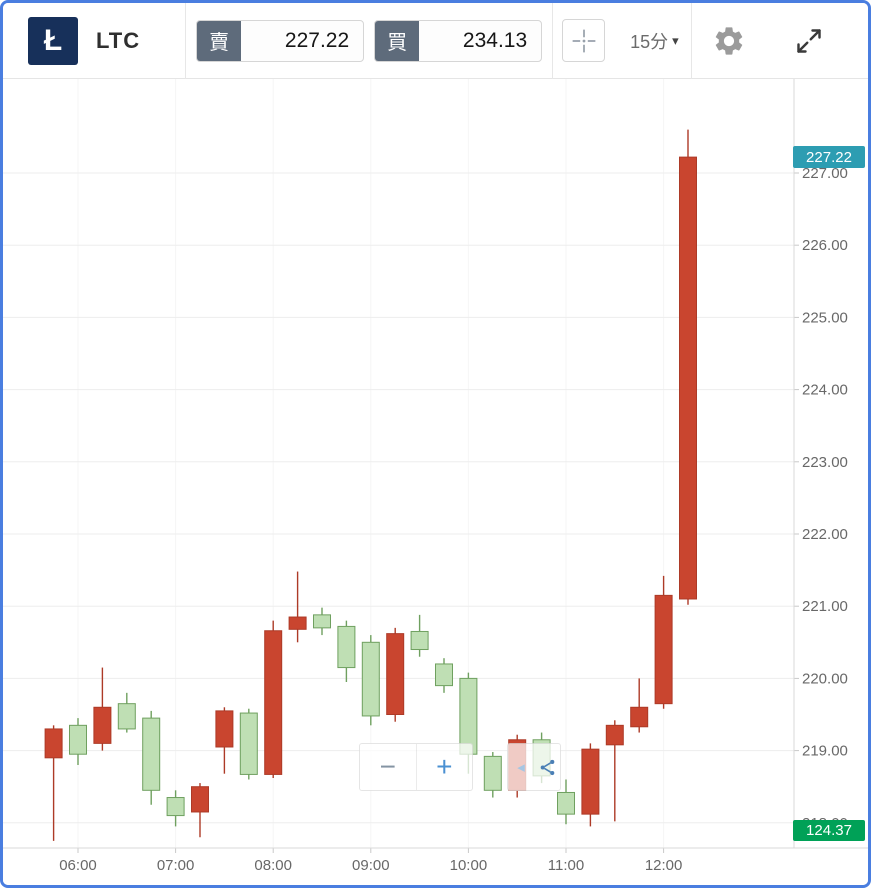  I want to click on svg-text: 08:00, so click(273, 865).